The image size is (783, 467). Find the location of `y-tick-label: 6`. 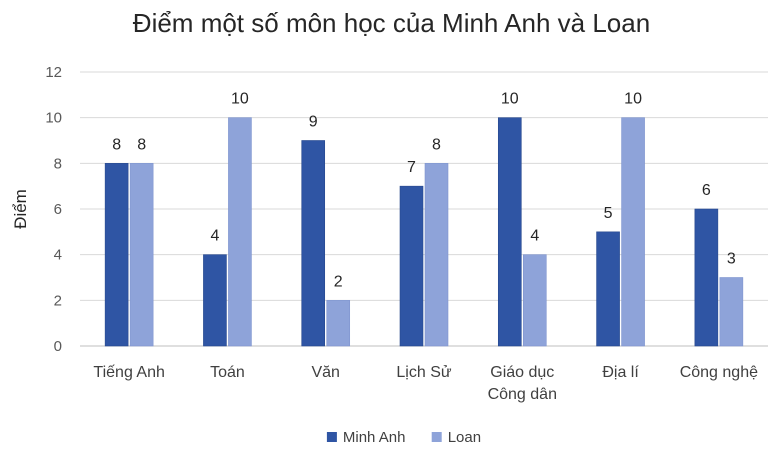

y-tick-label: 6 is located at coordinates (58, 209).